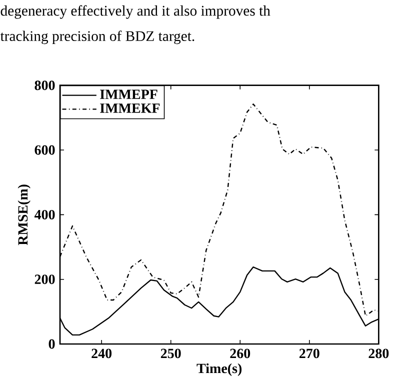 The image size is (398, 386). What do you see at coordinates (44, 85) in the screenshot?
I see `y-tick-label: 800` at bounding box center [44, 85].